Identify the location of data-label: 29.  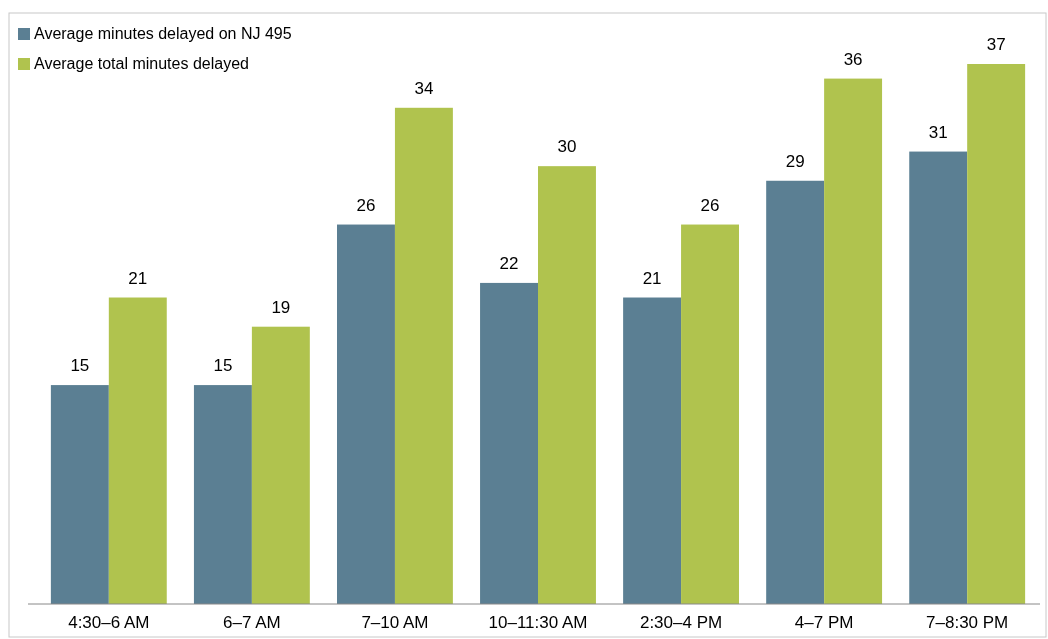
(795, 161).